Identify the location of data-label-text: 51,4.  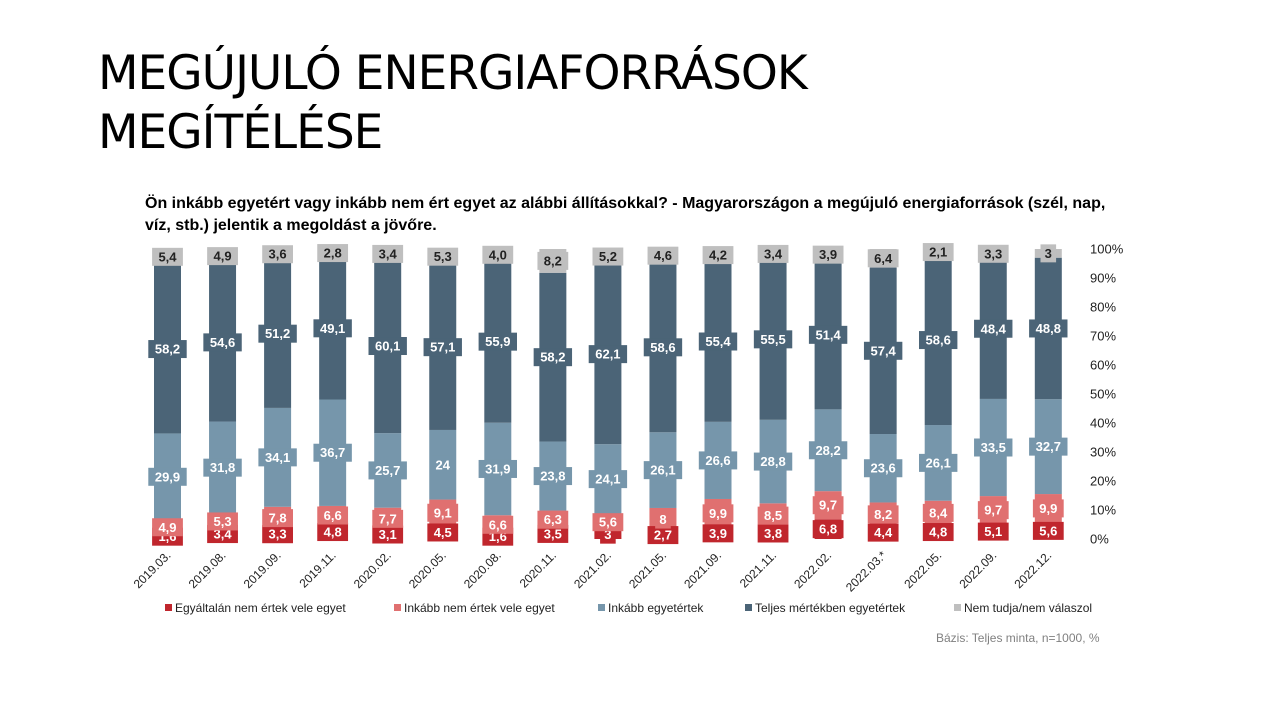
(828, 334).